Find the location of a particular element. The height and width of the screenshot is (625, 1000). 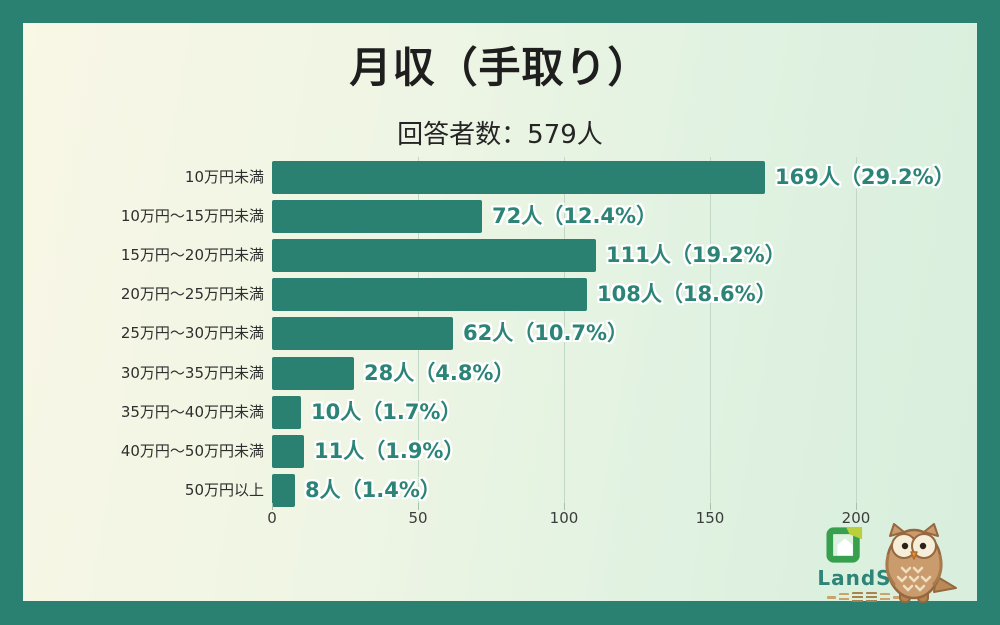

axis-tick-label: 50 is located at coordinates (418, 518).